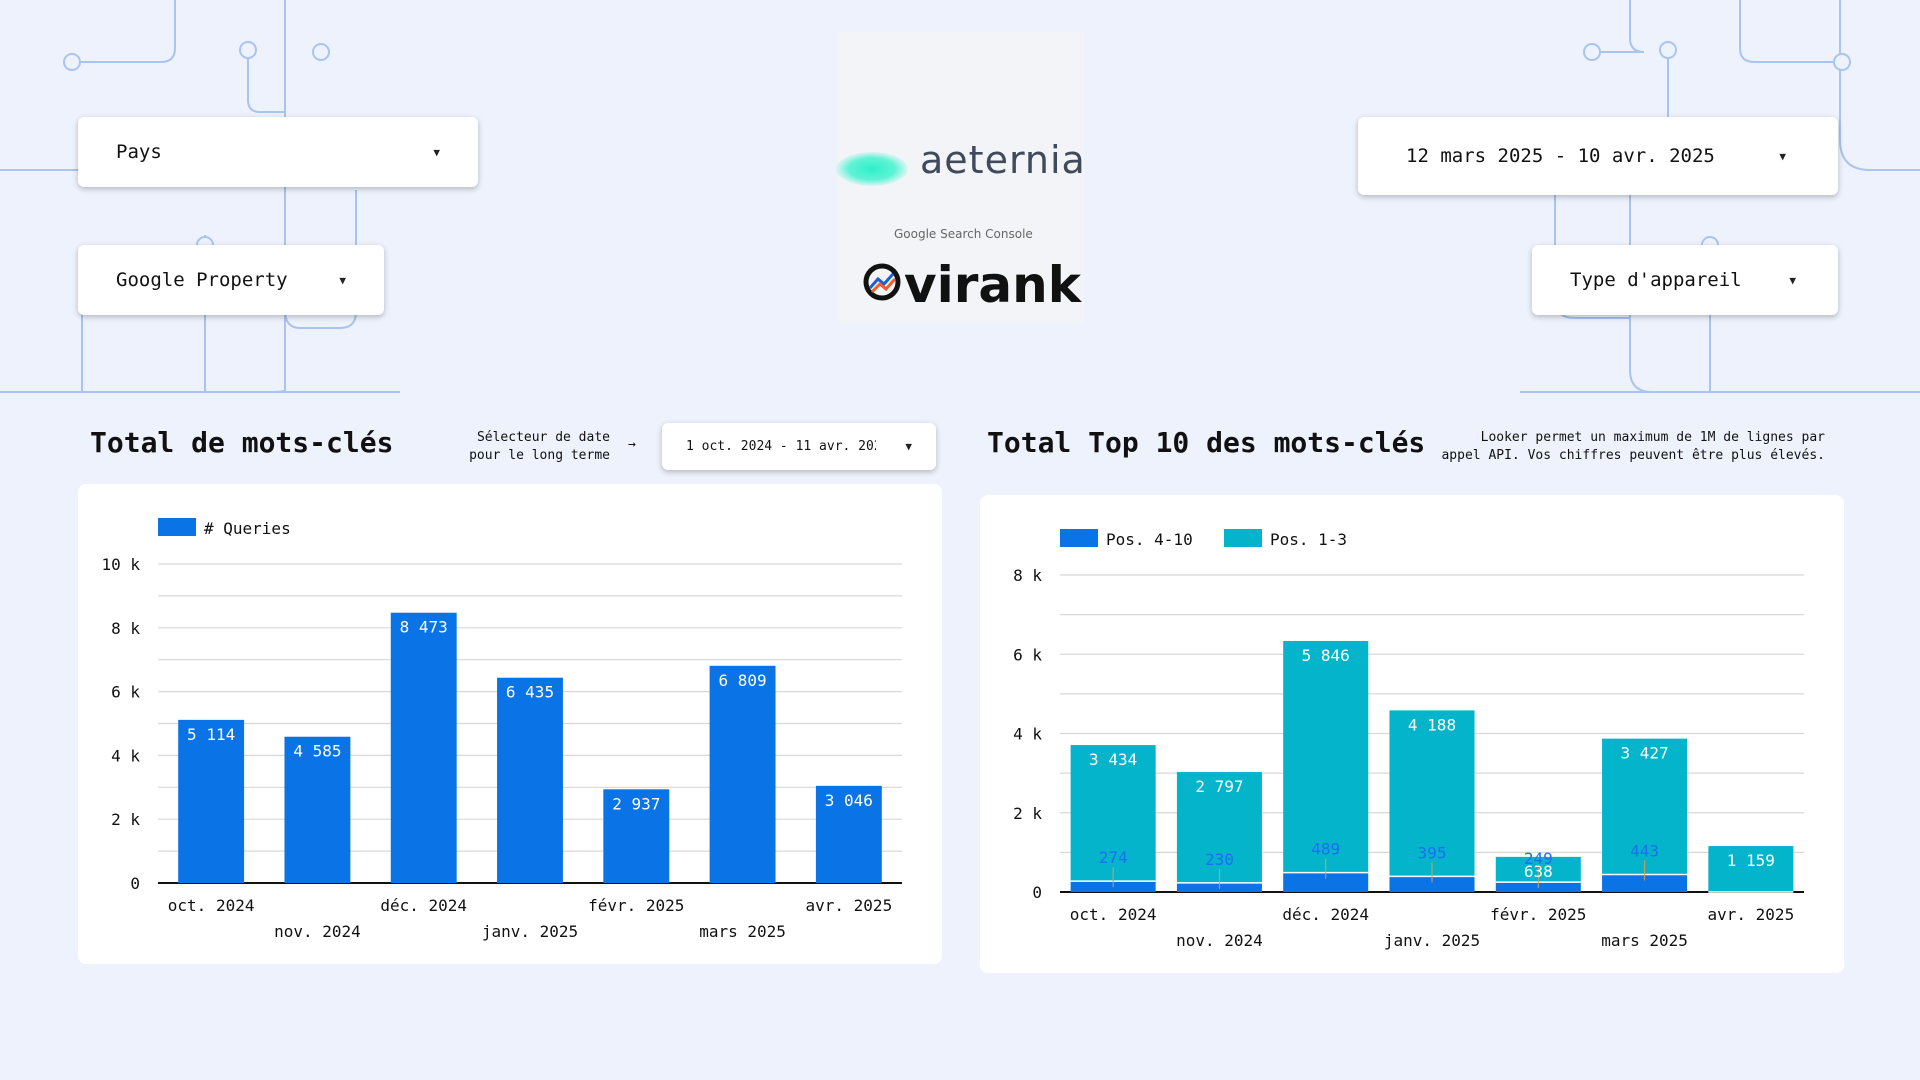 The height and width of the screenshot is (1080, 1920). I want to click on bar-value-label: 2 937, so click(636, 803).